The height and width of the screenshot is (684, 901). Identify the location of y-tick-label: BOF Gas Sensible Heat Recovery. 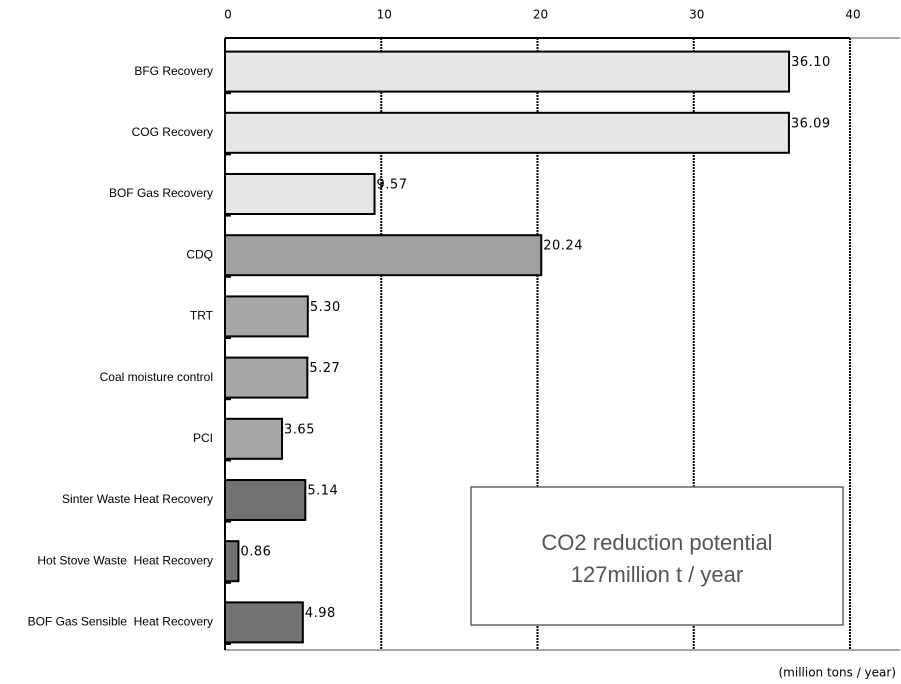
(120, 622).